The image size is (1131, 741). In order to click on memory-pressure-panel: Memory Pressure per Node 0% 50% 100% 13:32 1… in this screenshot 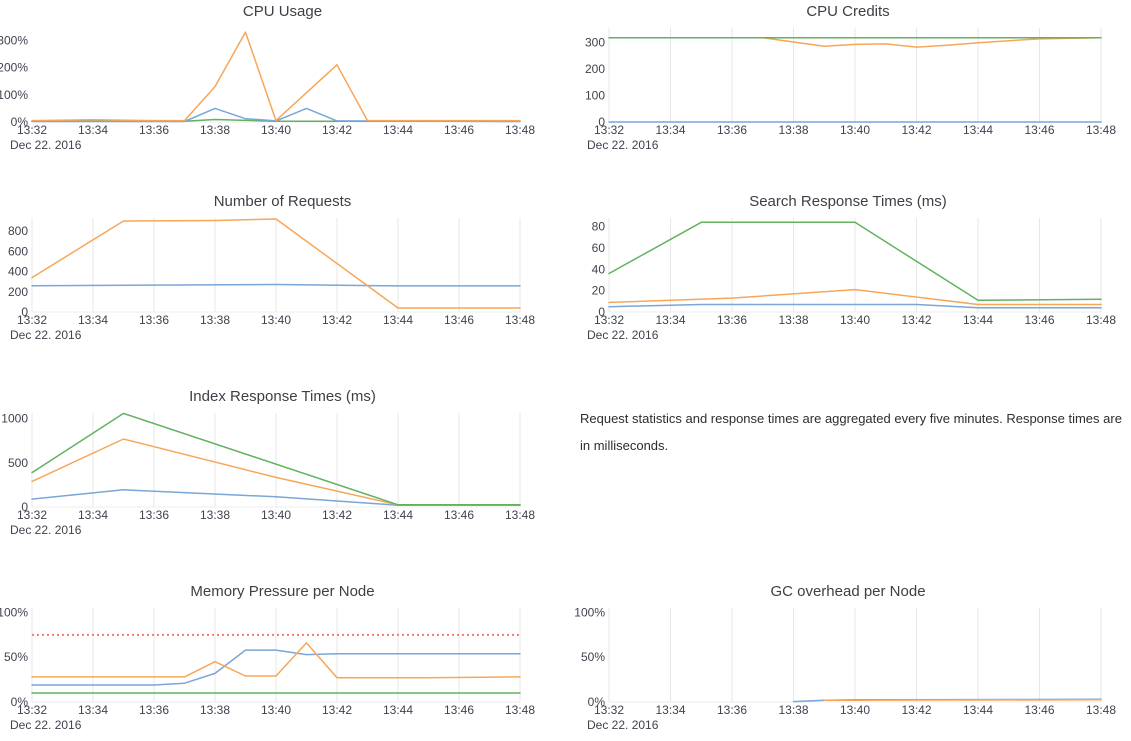, I will do `click(282, 645)`.